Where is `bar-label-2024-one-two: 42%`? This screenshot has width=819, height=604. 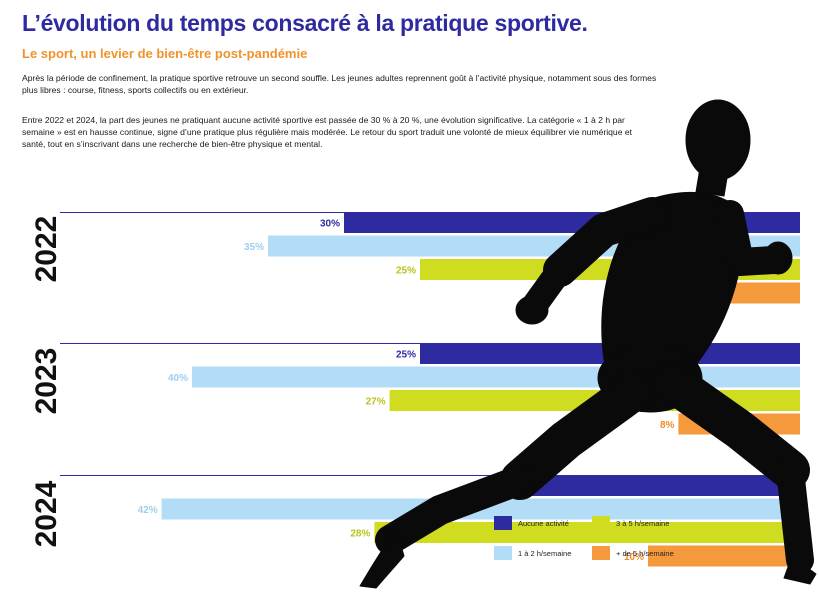
bar-label-2024-one-two: 42% is located at coordinates (148, 510).